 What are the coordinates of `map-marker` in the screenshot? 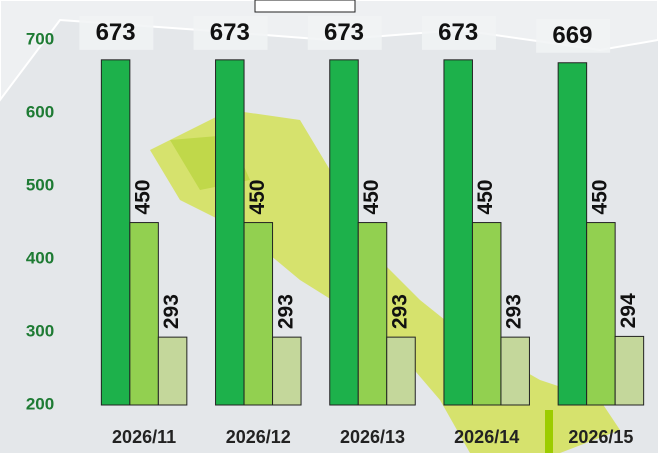 It's located at (549, 431).